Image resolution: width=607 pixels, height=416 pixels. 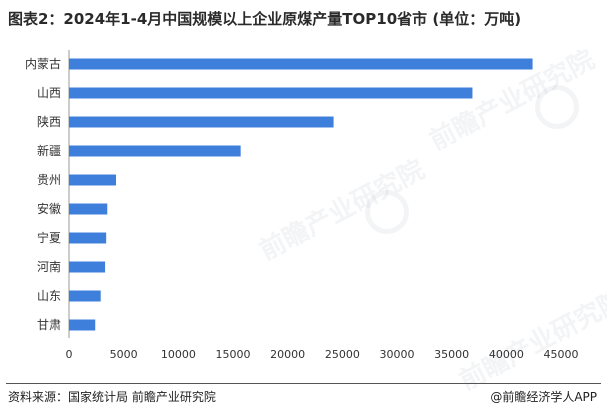 What do you see at coordinates (49, 266) in the screenshot?
I see `category-label: 河南` at bounding box center [49, 266].